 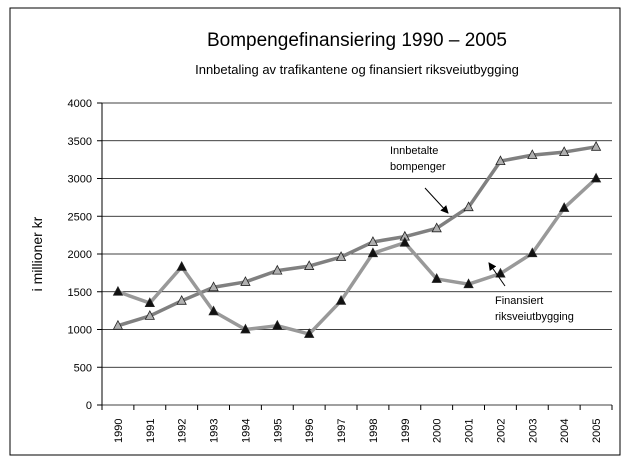 What do you see at coordinates (470, 431) in the screenshot?
I see `x-tick-label: 2001` at bounding box center [470, 431].